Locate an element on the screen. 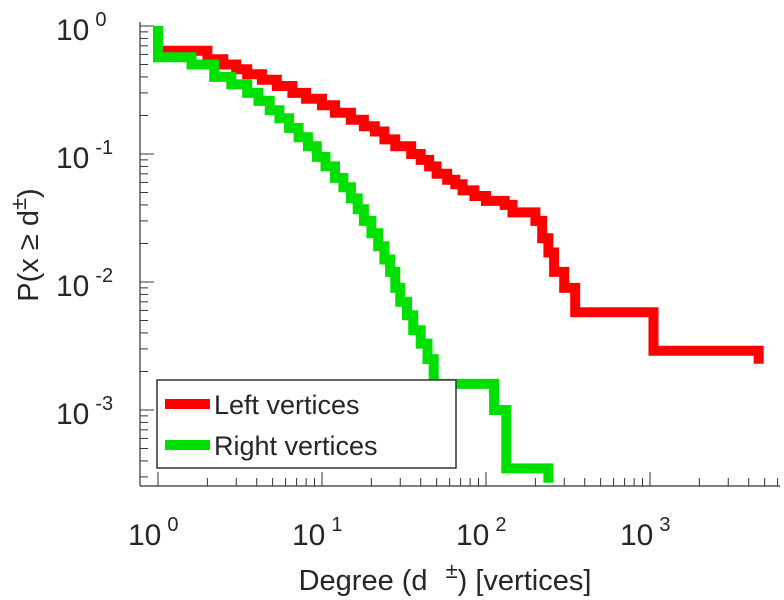 This screenshot has width=784, height=600. y-axis-label: P(x ≥ d±) is located at coordinates (25, 244).